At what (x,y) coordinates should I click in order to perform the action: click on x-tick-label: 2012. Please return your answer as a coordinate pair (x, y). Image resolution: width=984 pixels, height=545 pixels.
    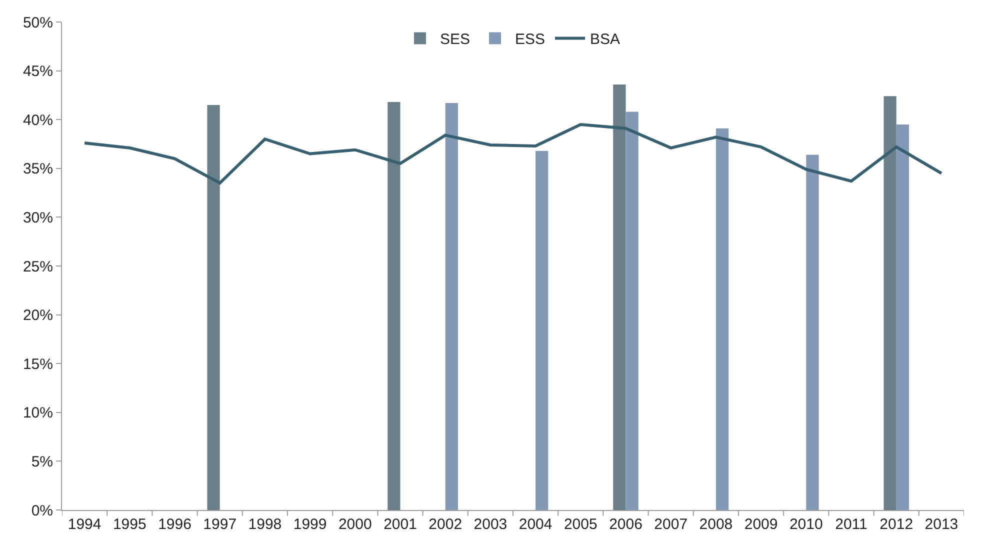
    Looking at the image, I should click on (897, 524).